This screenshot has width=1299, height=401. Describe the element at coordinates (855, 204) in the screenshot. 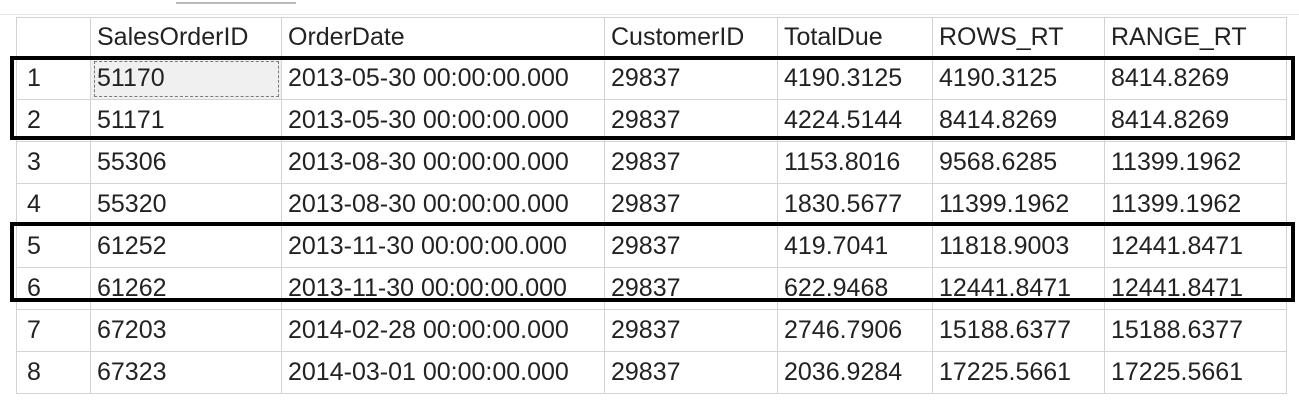

I see `cell-totaldue: 1830.5677` at that location.